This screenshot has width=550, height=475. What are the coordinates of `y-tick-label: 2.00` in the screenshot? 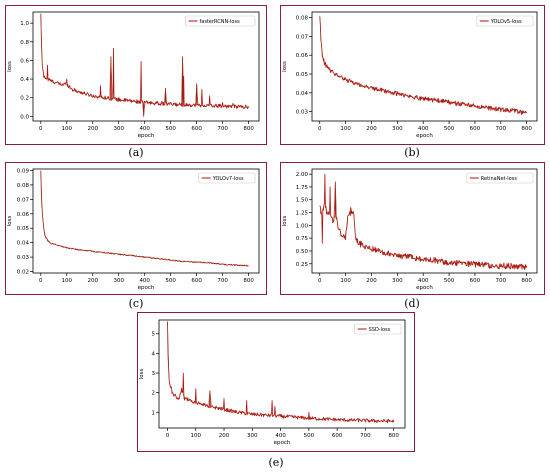 It's located at (302, 175).